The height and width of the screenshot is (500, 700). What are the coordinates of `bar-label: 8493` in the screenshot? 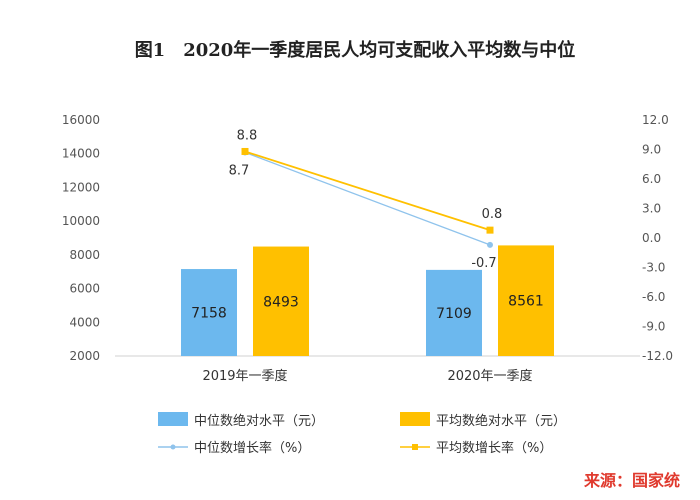 It's located at (281, 302).